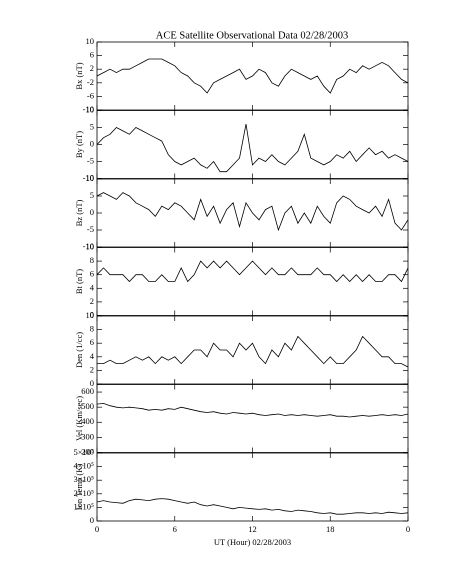  I want to click on y-tick-label: 600, so click(87, 391).